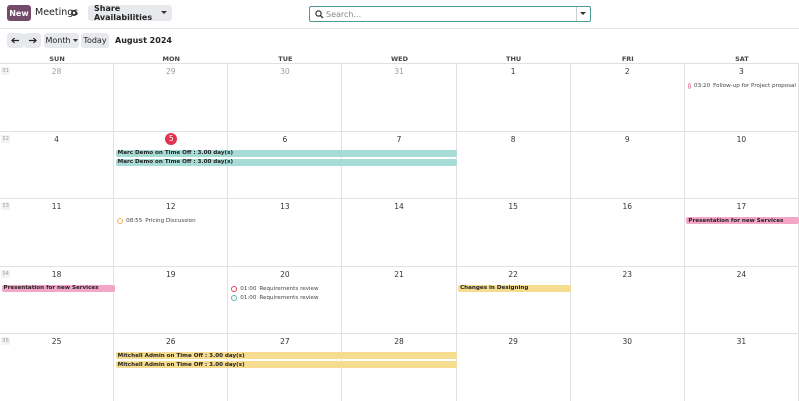 This screenshot has width=799, height=401. What do you see at coordinates (170, 342) in the screenshot?
I see `day-number: 26` at bounding box center [170, 342].